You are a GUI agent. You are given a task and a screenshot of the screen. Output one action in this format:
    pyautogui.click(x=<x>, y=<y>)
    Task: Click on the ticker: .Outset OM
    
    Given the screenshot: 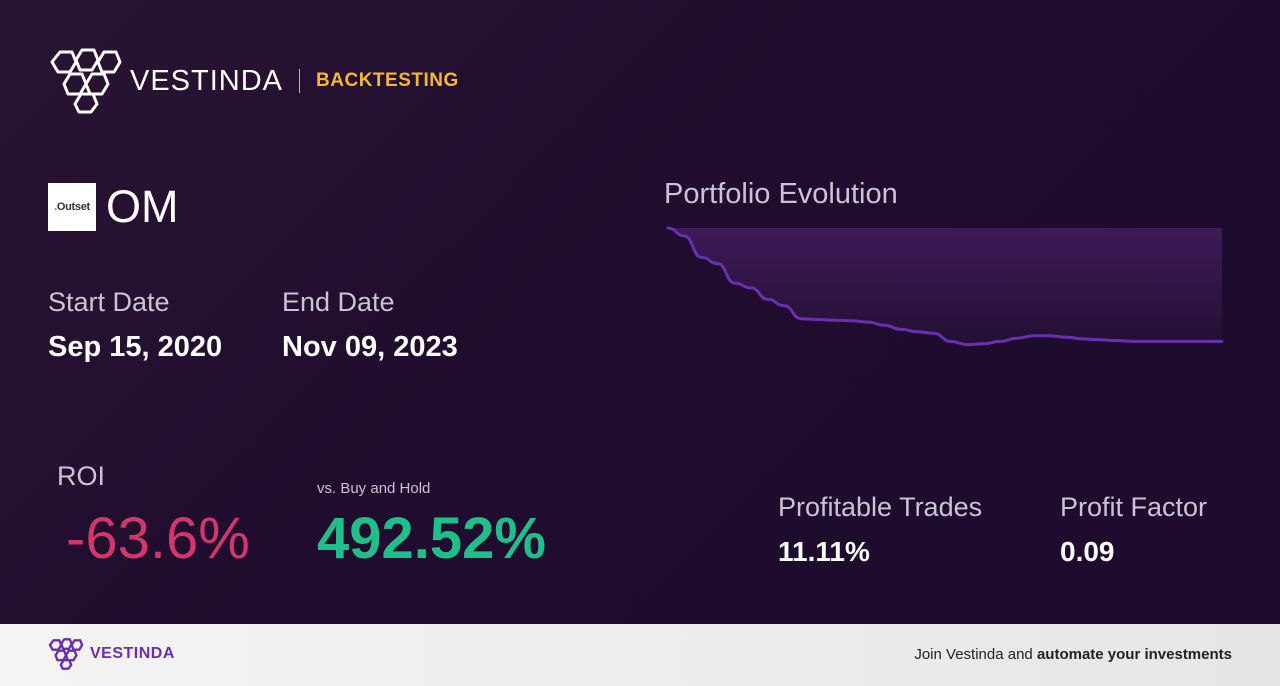 What is the action you would take?
    pyautogui.click(x=113, y=207)
    